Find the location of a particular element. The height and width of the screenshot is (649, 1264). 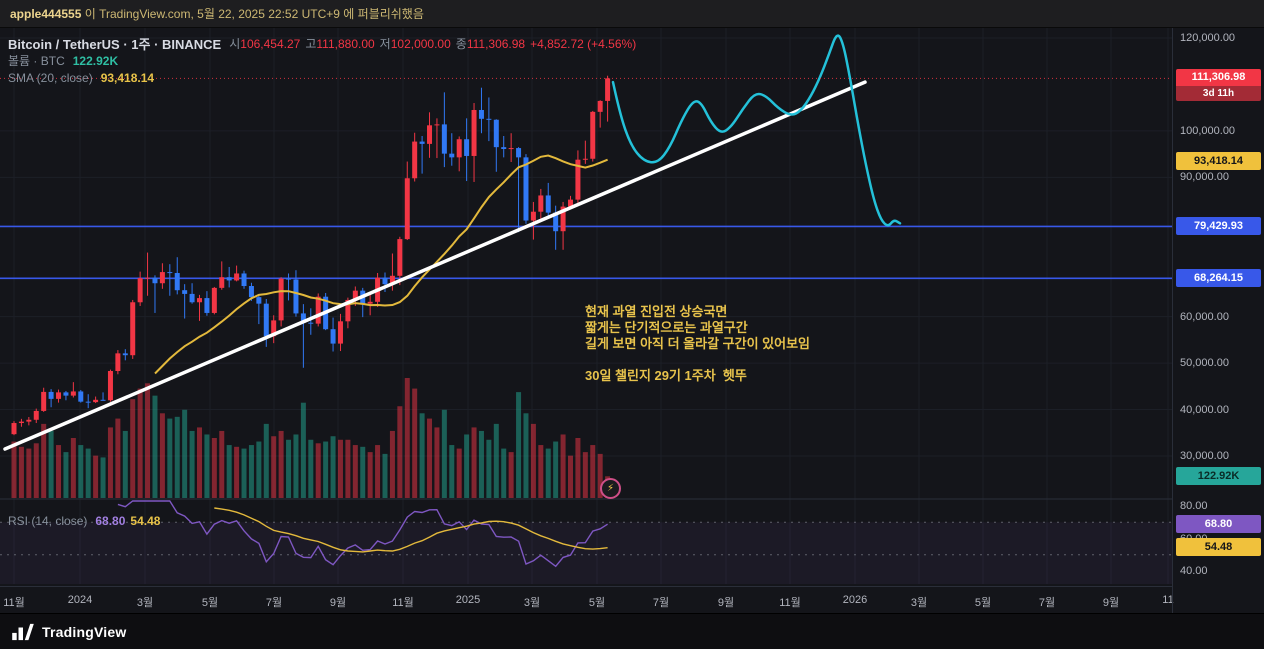

rsi-ma-line is located at coordinates (411, 530).